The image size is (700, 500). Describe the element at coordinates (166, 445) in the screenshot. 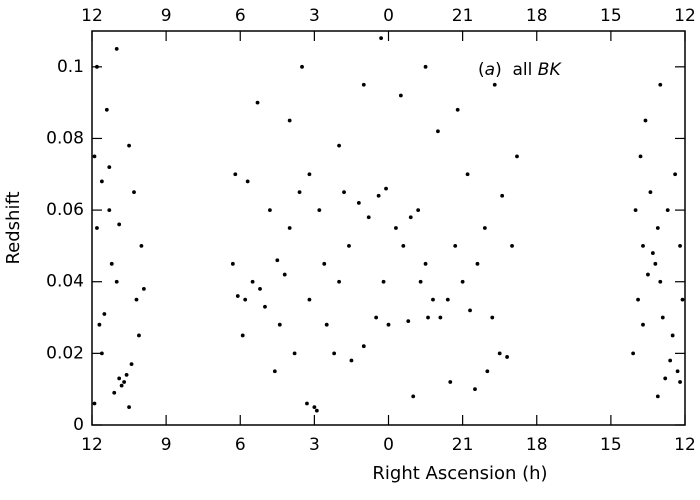

I see `x-tick-label: 9` at that location.